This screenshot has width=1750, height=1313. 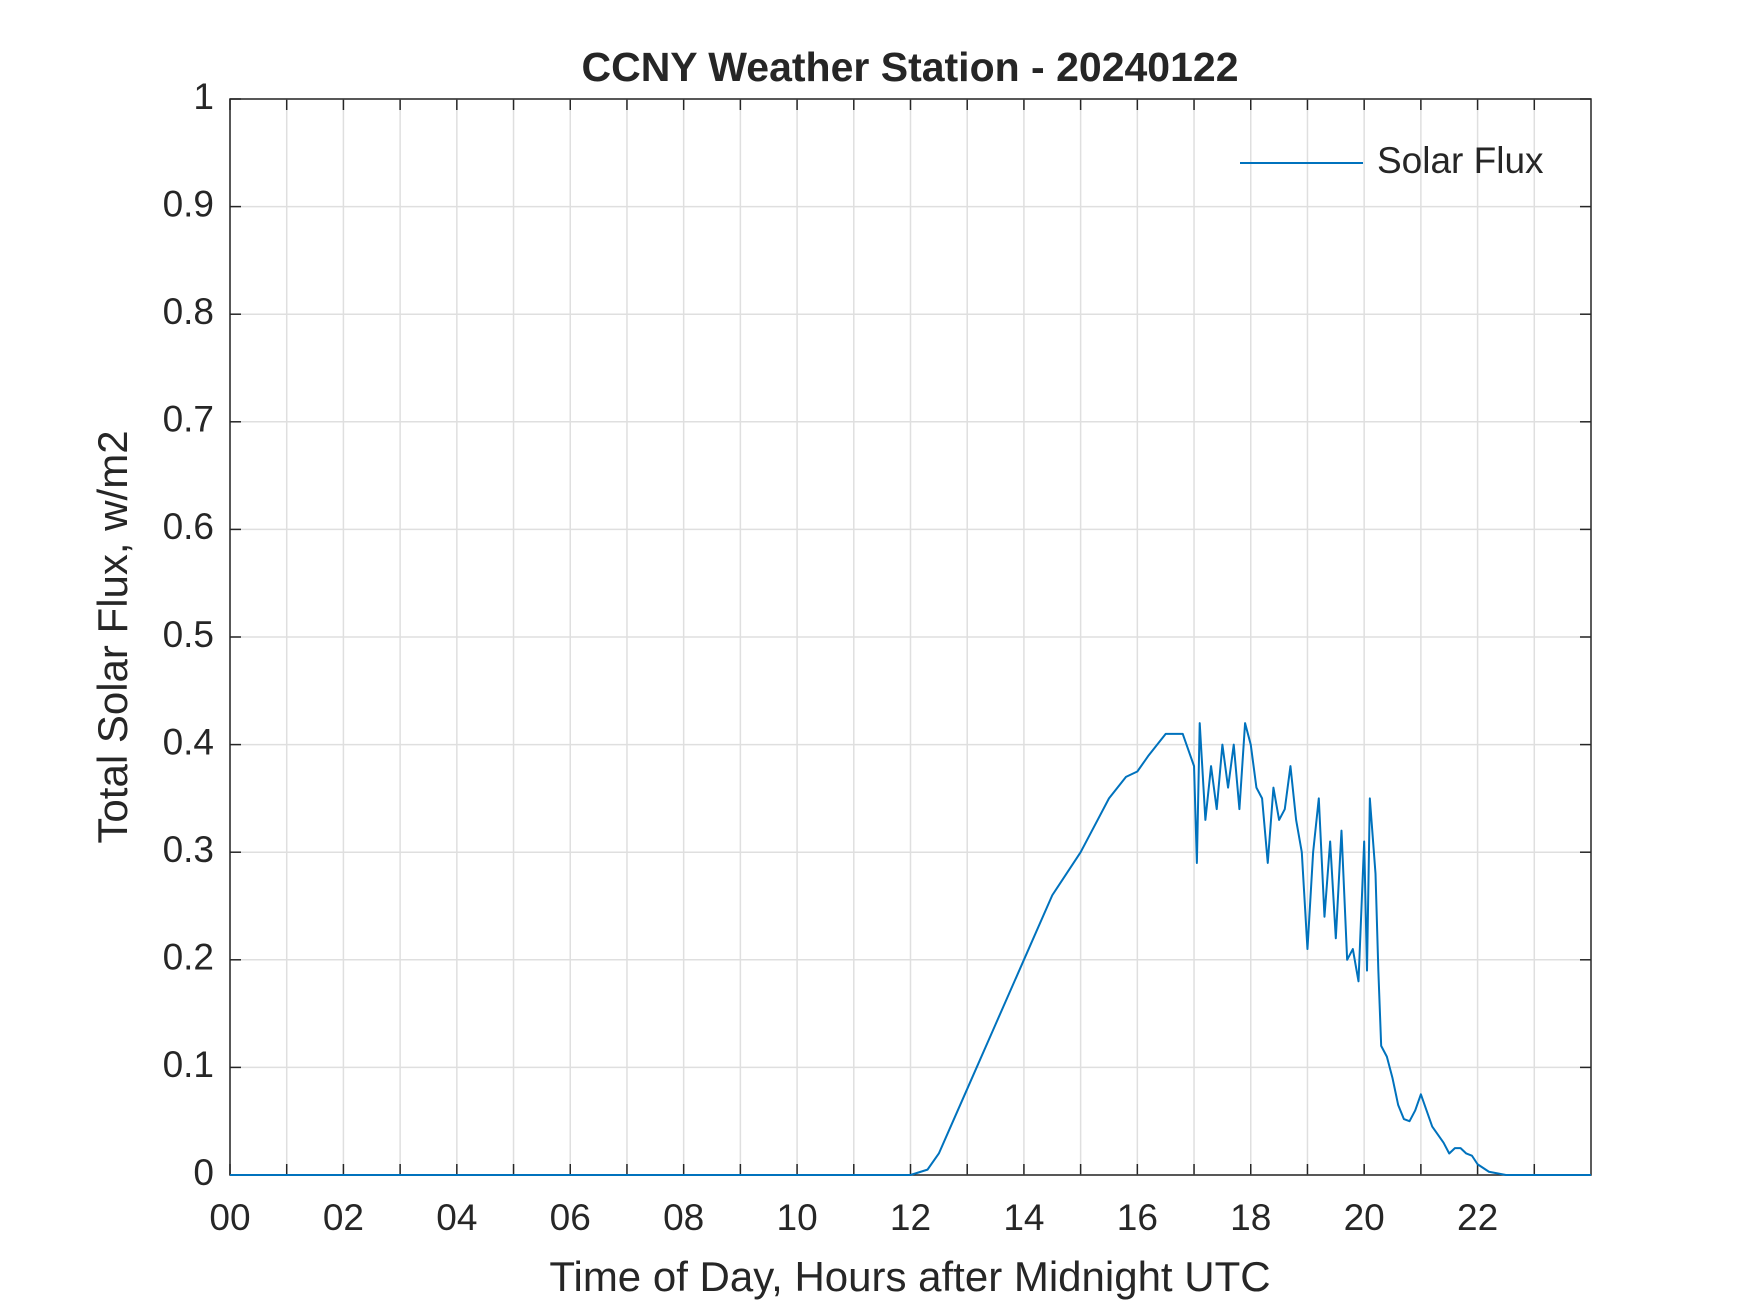 I want to click on y-tick-label: 0.7, so click(x=188, y=419).